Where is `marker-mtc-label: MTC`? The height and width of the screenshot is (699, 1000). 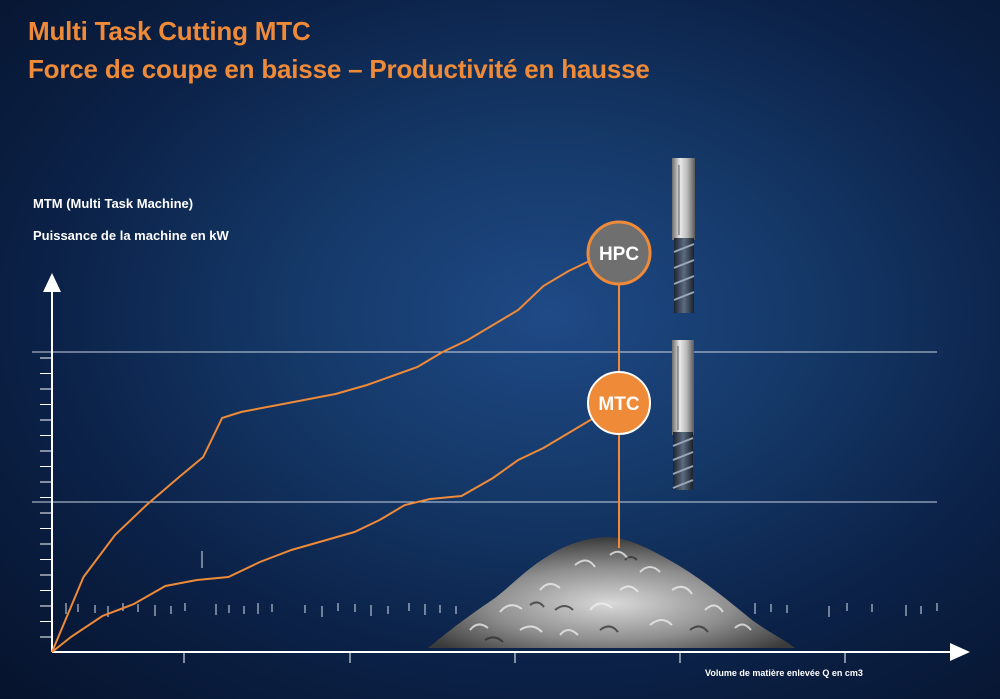
marker-mtc-label: MTC is located at coordinates (618, 404).